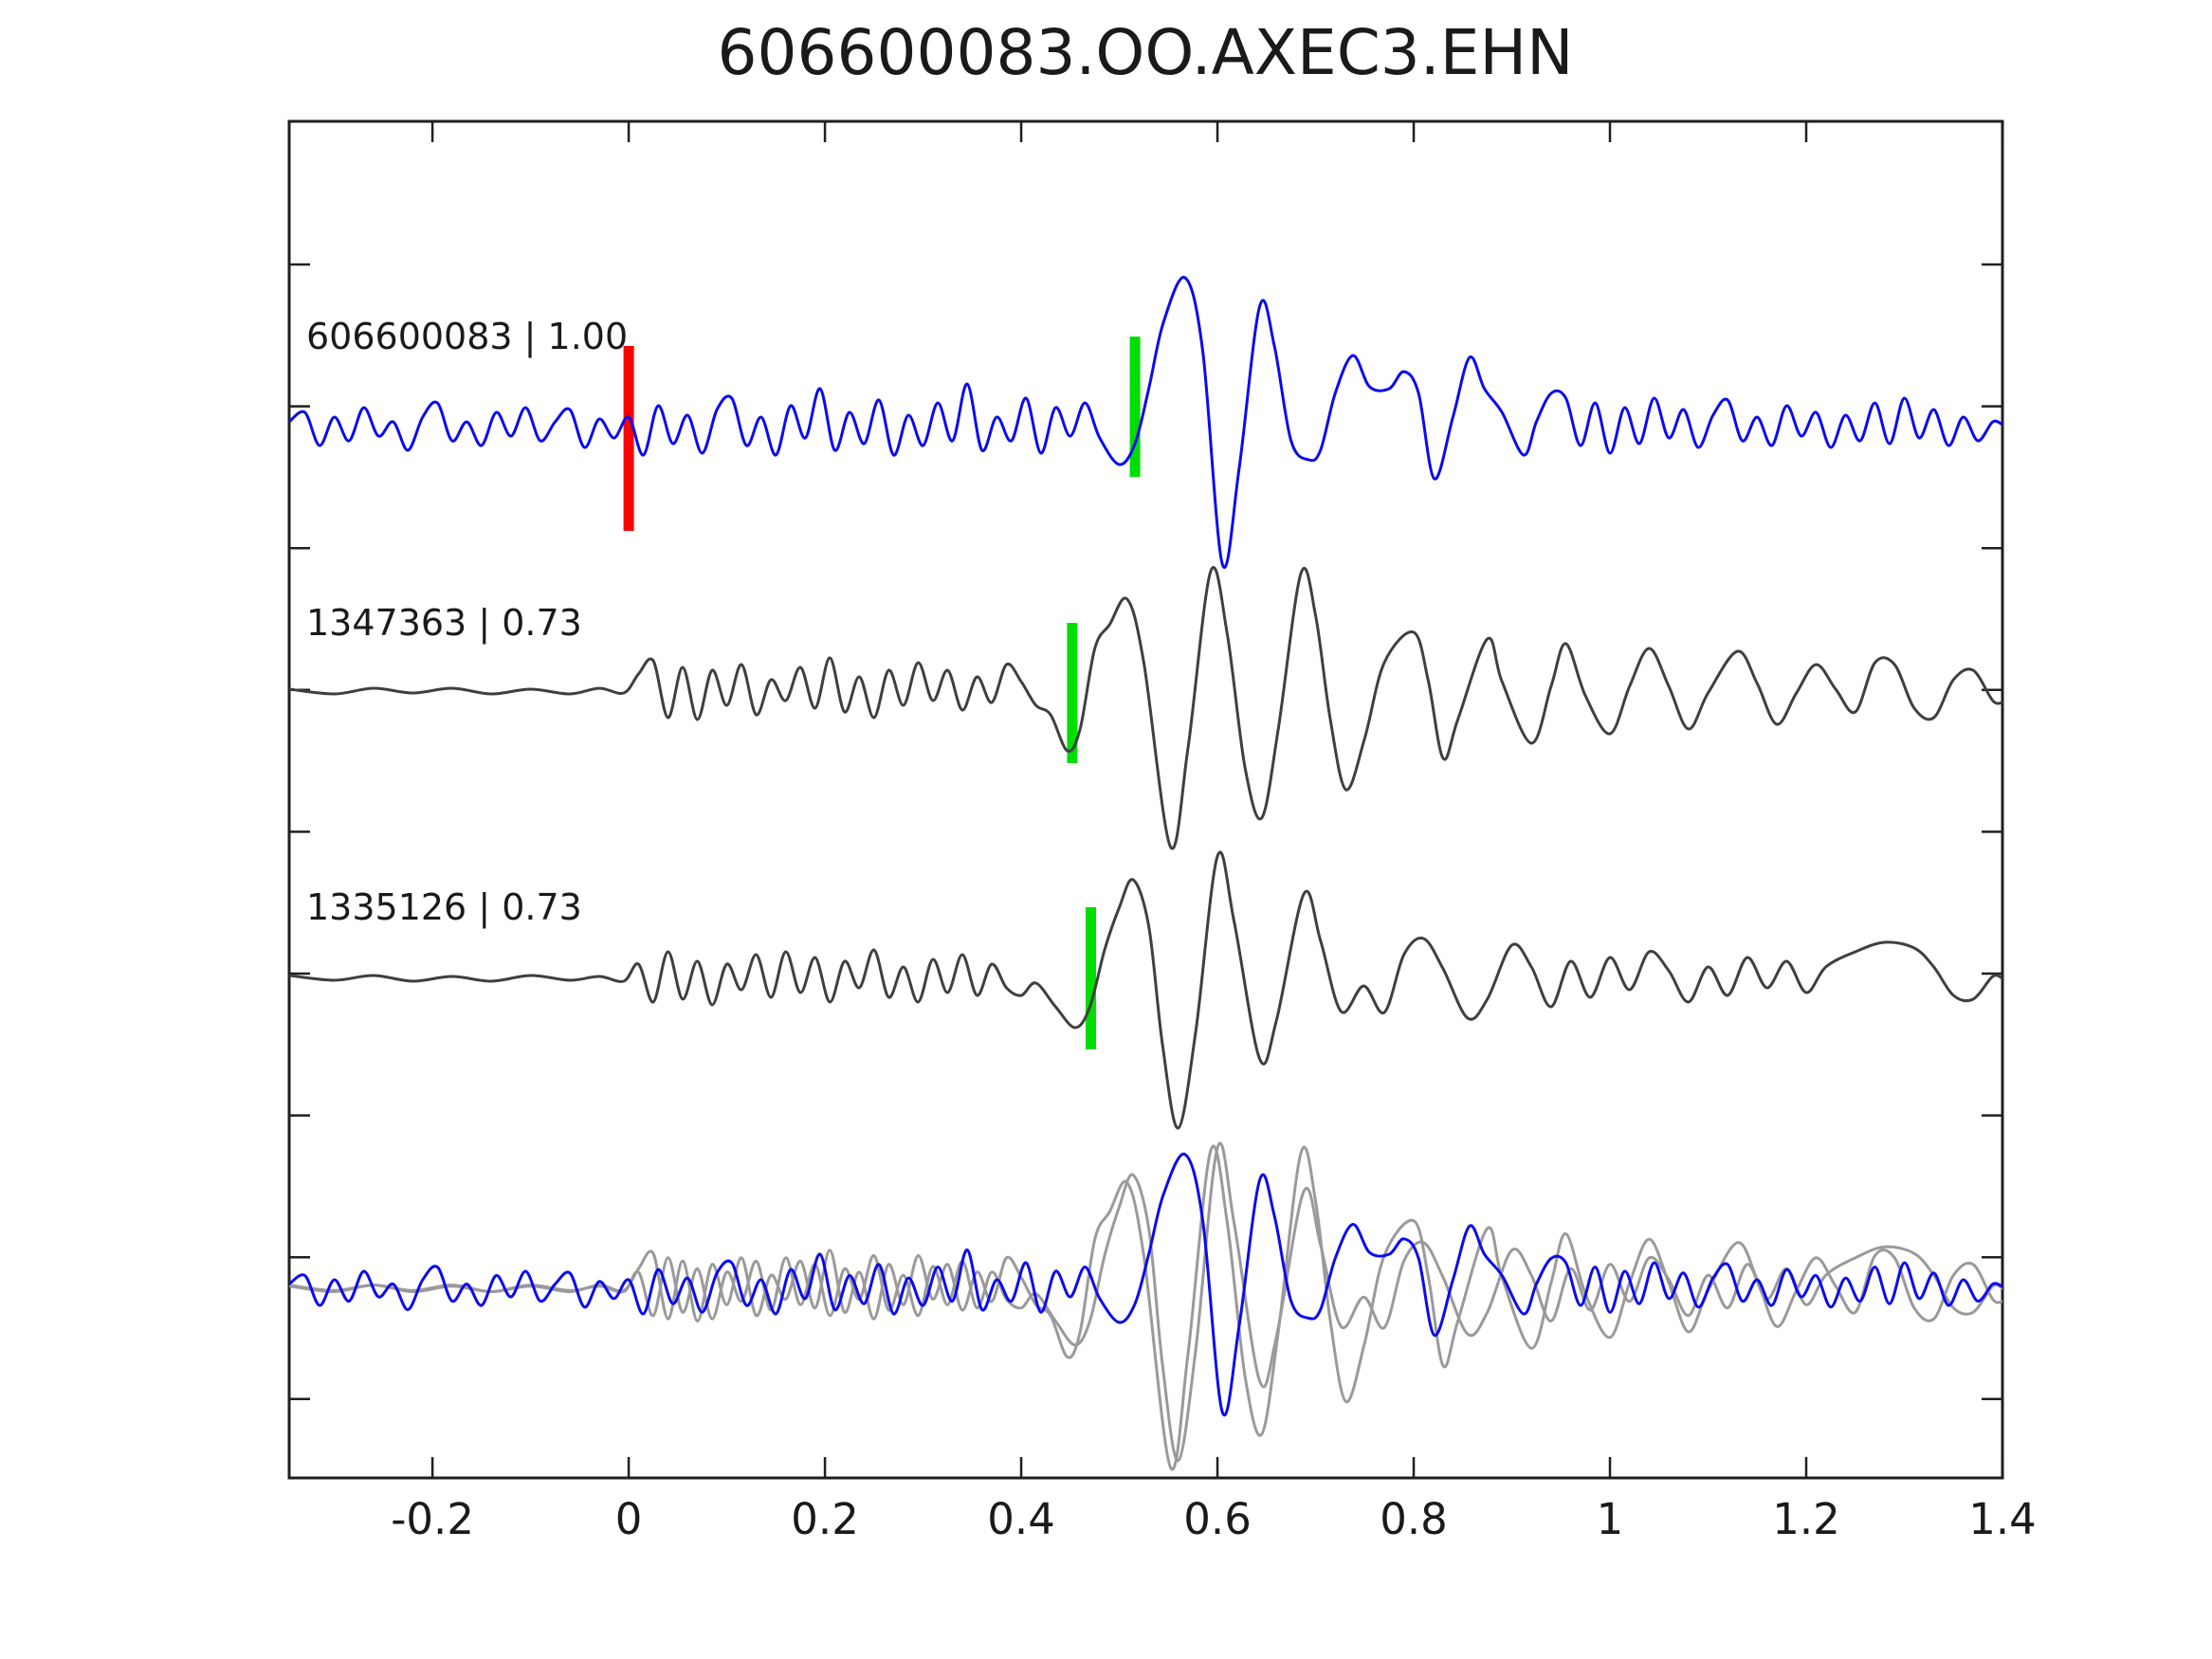 This screenshot has width=2212, height=1659. Describe the element at coordinates (444, 623) in the screenshot. I see `trace-label-det1: 1347363 | 0.73` at that location.